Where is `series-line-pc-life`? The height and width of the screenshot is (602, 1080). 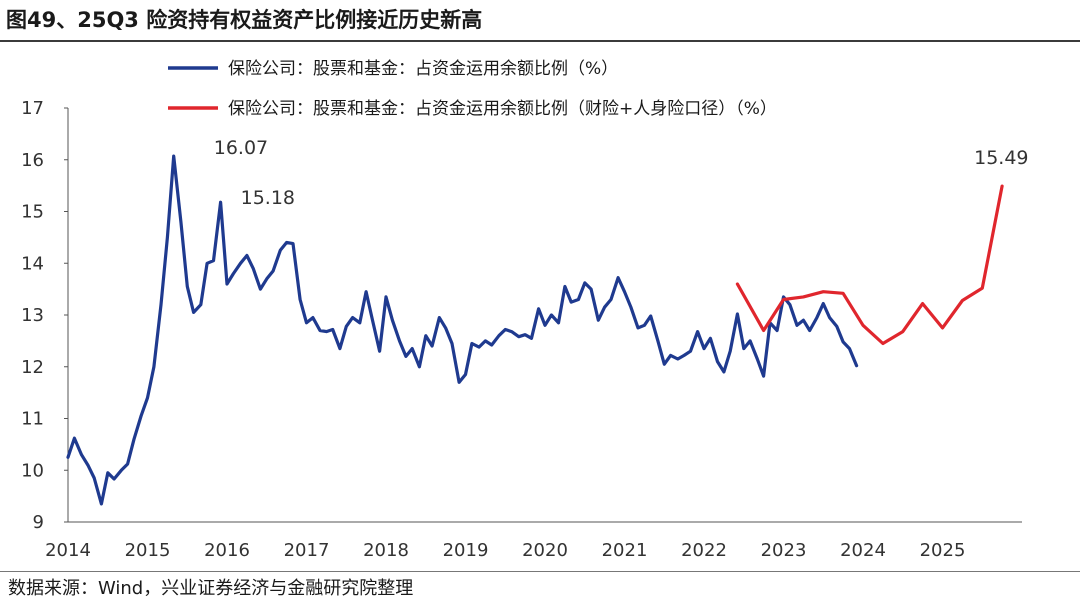 series-line-pc-life is located at coordinates (869, 265).